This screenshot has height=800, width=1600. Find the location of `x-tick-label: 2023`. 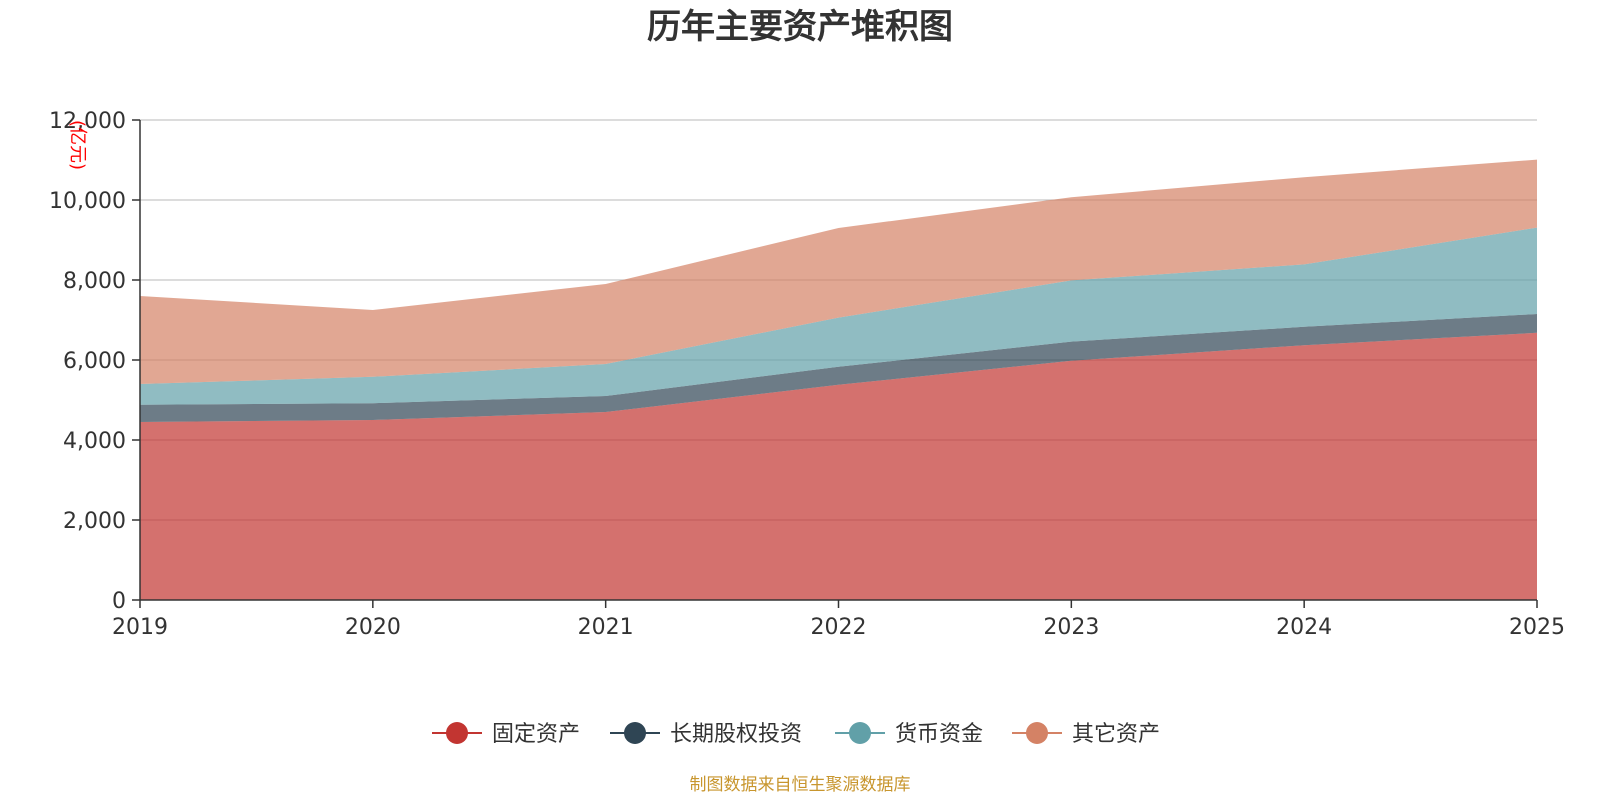

x-tick-label: 2023 is located at coordinates (1071, 627).